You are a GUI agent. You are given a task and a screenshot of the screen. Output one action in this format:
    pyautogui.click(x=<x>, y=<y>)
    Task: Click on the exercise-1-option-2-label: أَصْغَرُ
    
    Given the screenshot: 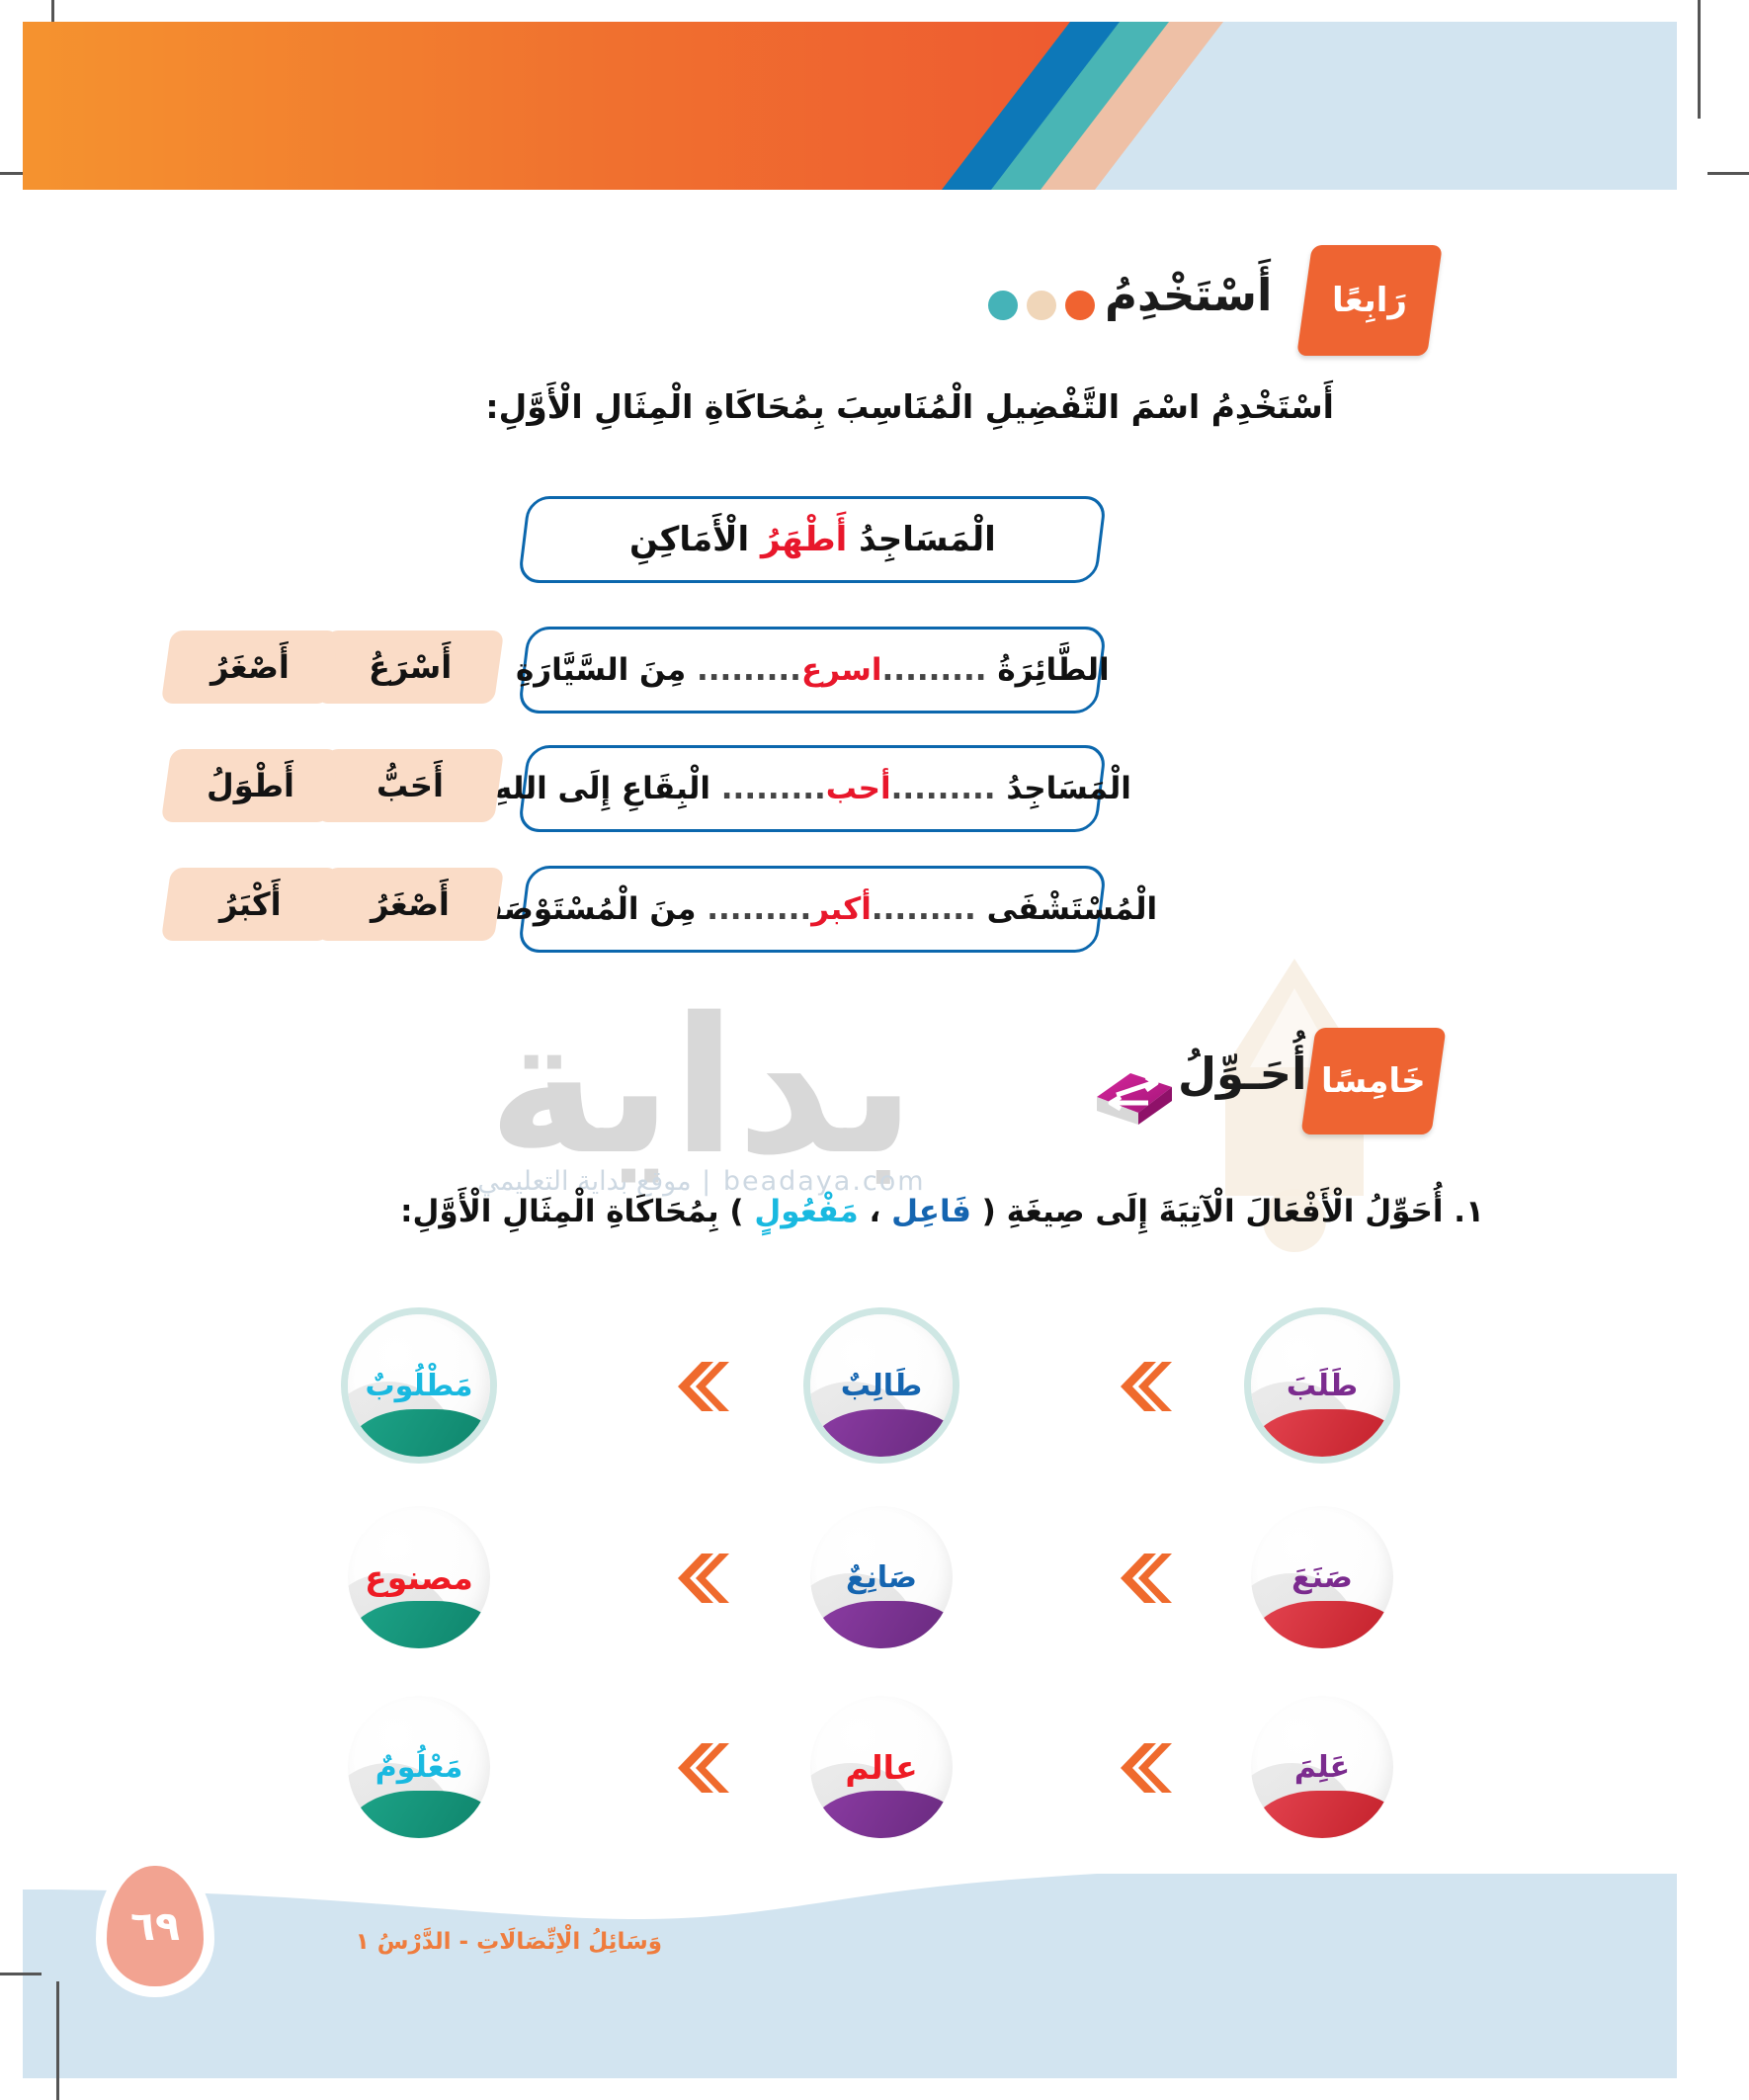 What is the action you would take?
    pyautogui.click(x=250, y=667)
    